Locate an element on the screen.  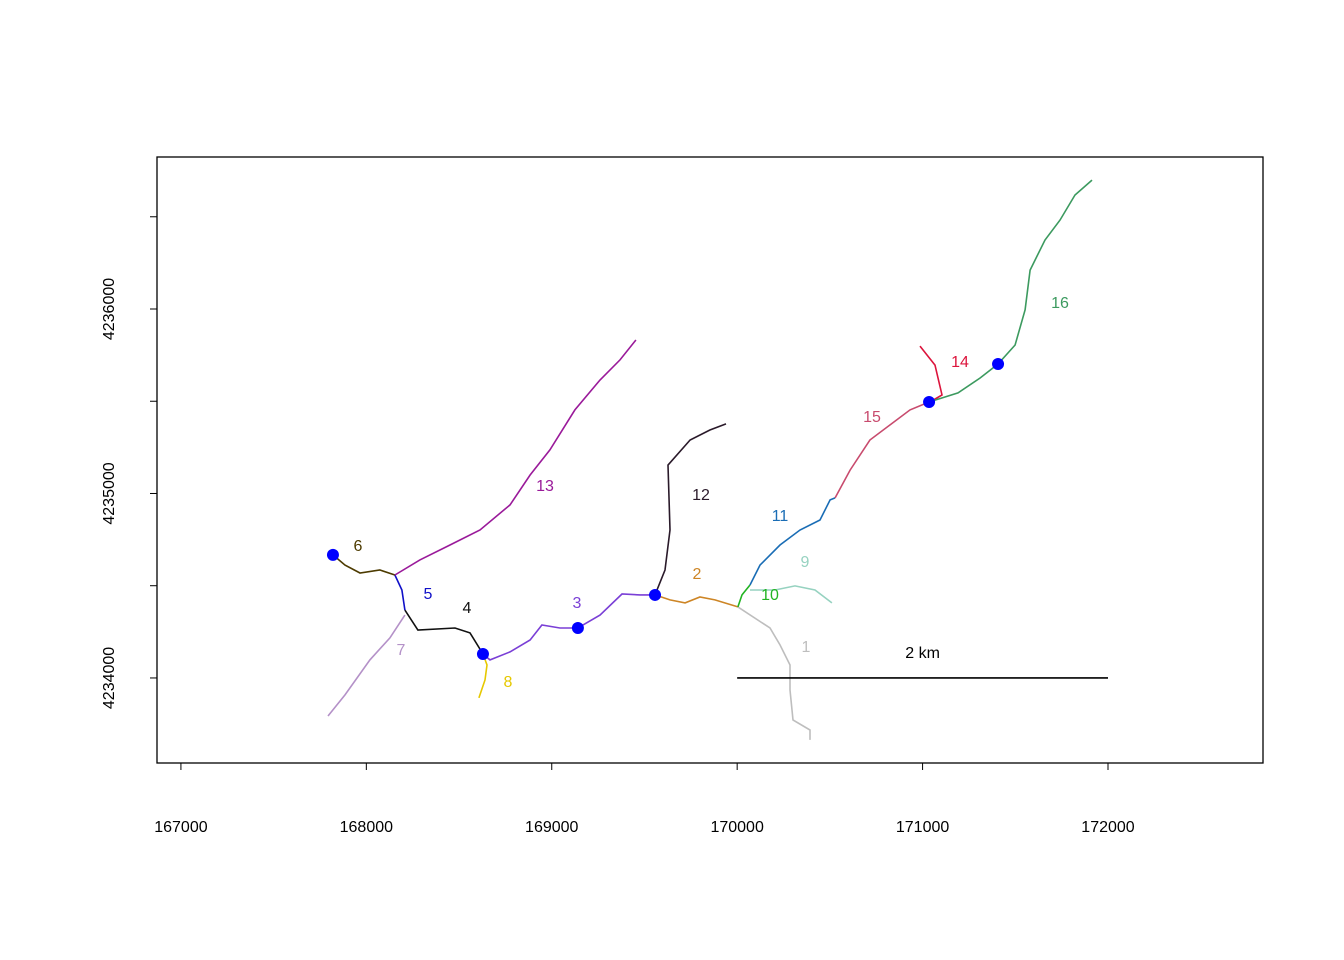
stream-label: 5 is located at coordinates (428, 594).